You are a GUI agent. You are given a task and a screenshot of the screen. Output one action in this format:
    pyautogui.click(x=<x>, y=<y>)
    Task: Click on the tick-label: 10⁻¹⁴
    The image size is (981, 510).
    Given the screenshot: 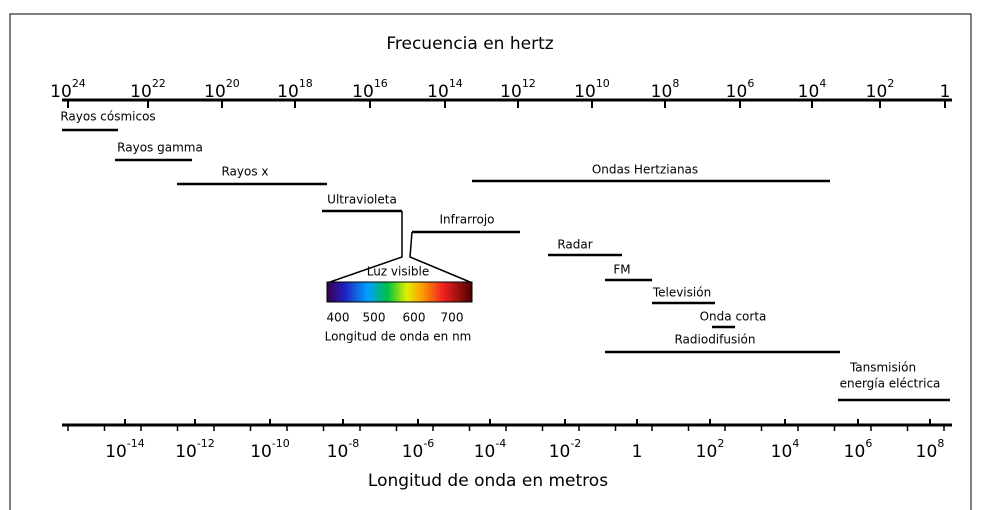 What is the action you would take?
    pyautogui.click(x=125, y=449)
    